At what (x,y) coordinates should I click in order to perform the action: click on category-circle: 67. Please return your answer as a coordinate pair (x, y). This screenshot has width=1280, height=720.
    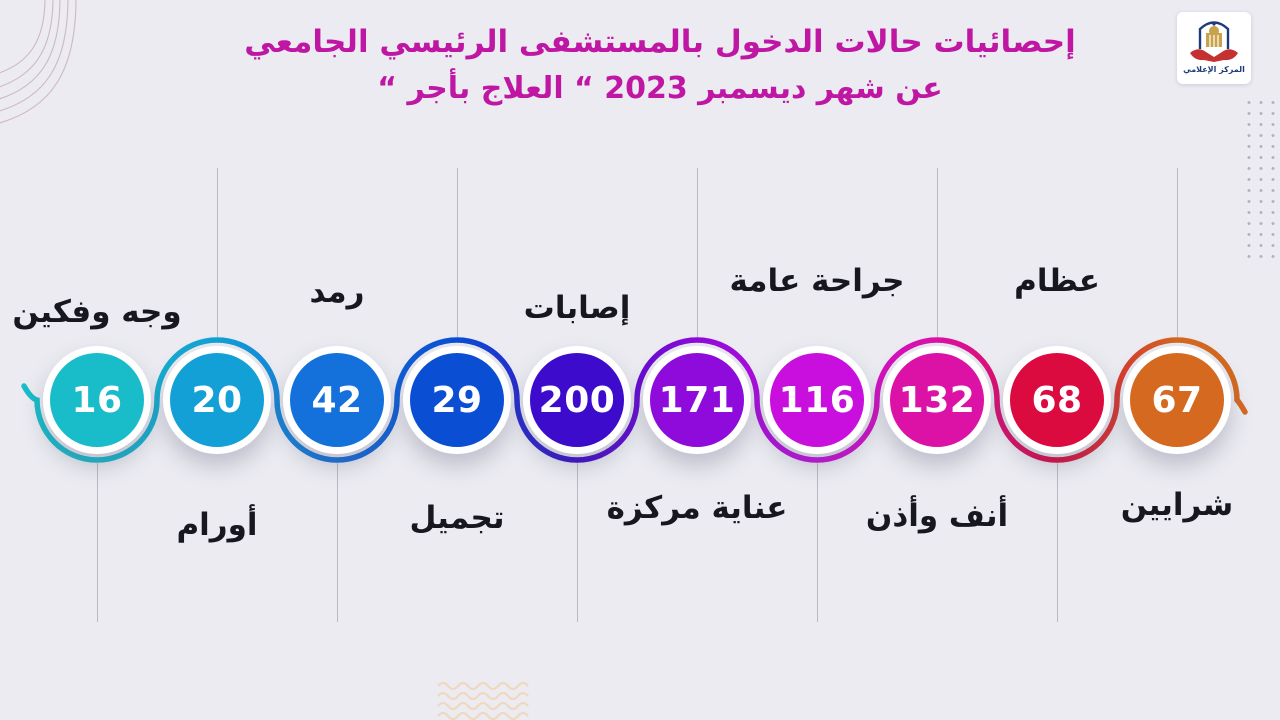
    Looking at the image, I should click on (1177, 400).